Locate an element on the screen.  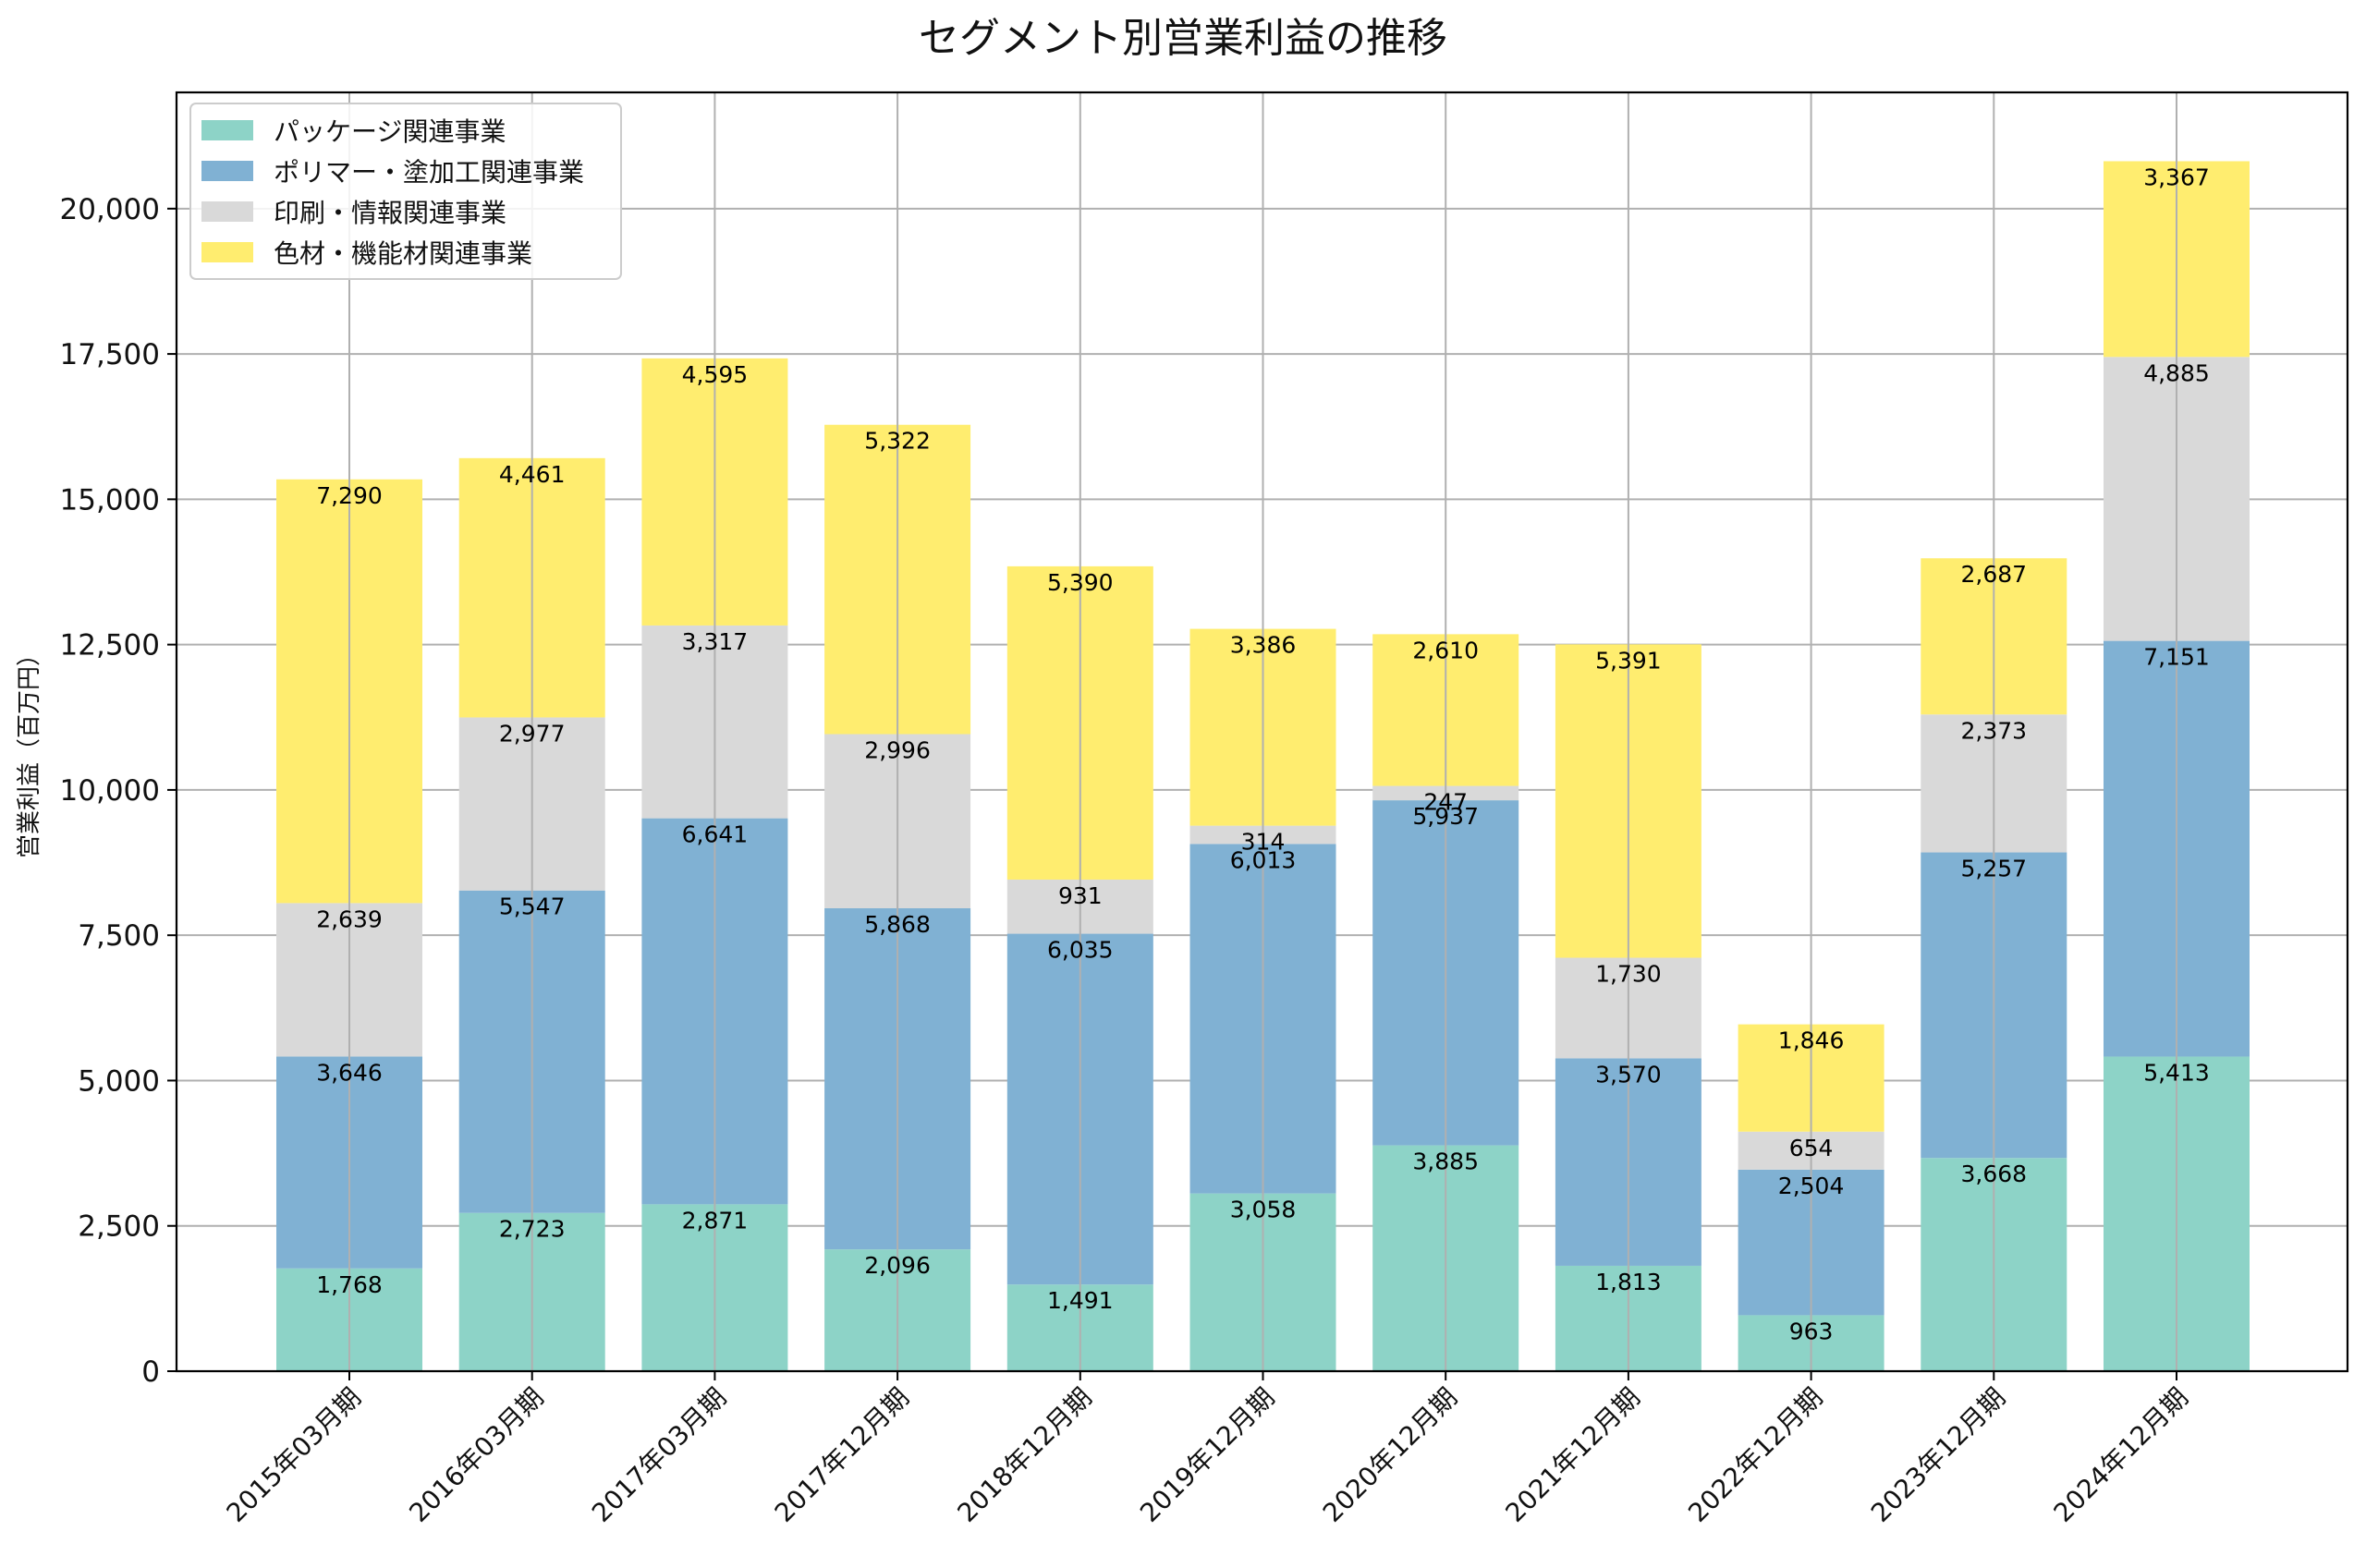
data-label: 7,151 is located at coordinates (2176, 657).